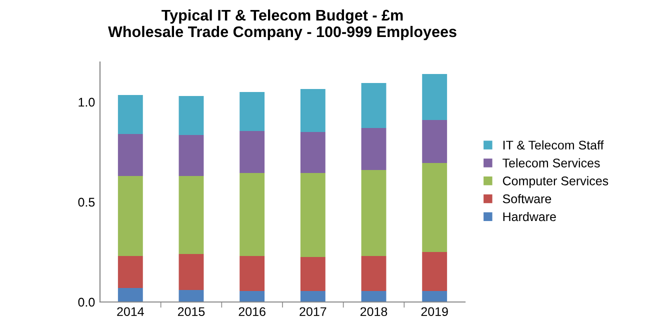  I want to click on legend-label: Telecom Services, so click(551, 163).